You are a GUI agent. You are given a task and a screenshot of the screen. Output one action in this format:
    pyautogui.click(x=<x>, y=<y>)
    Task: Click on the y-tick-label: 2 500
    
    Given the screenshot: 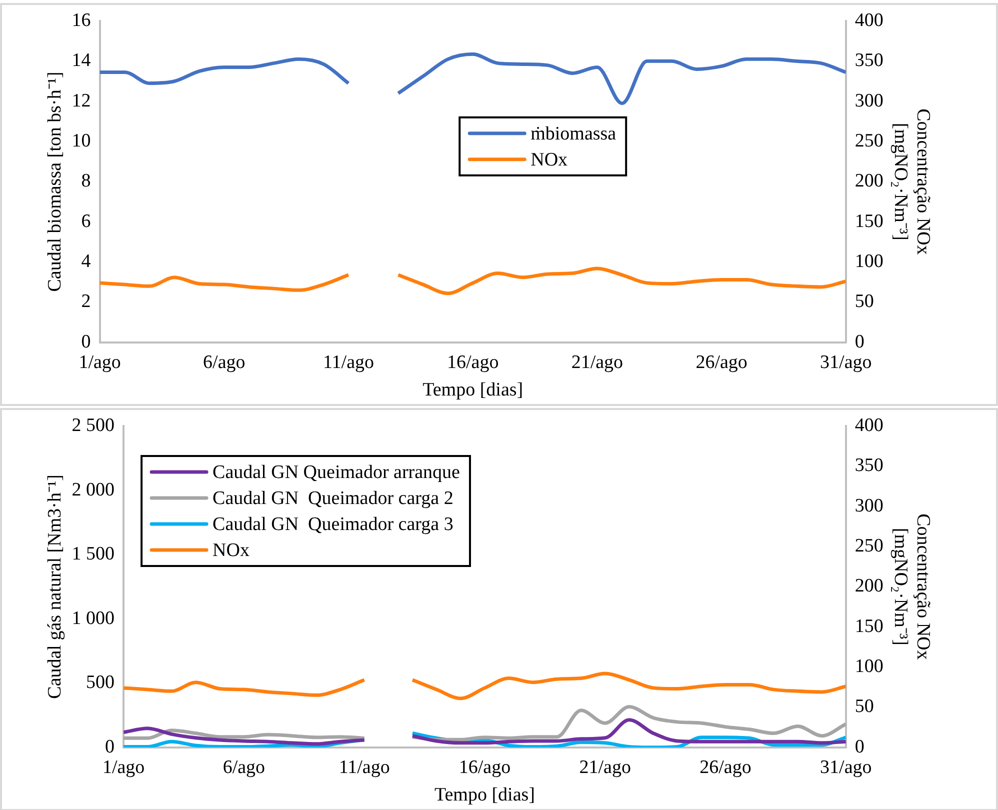 What is the action you would take?
    pyautogui.click(x=93, y=425)
    